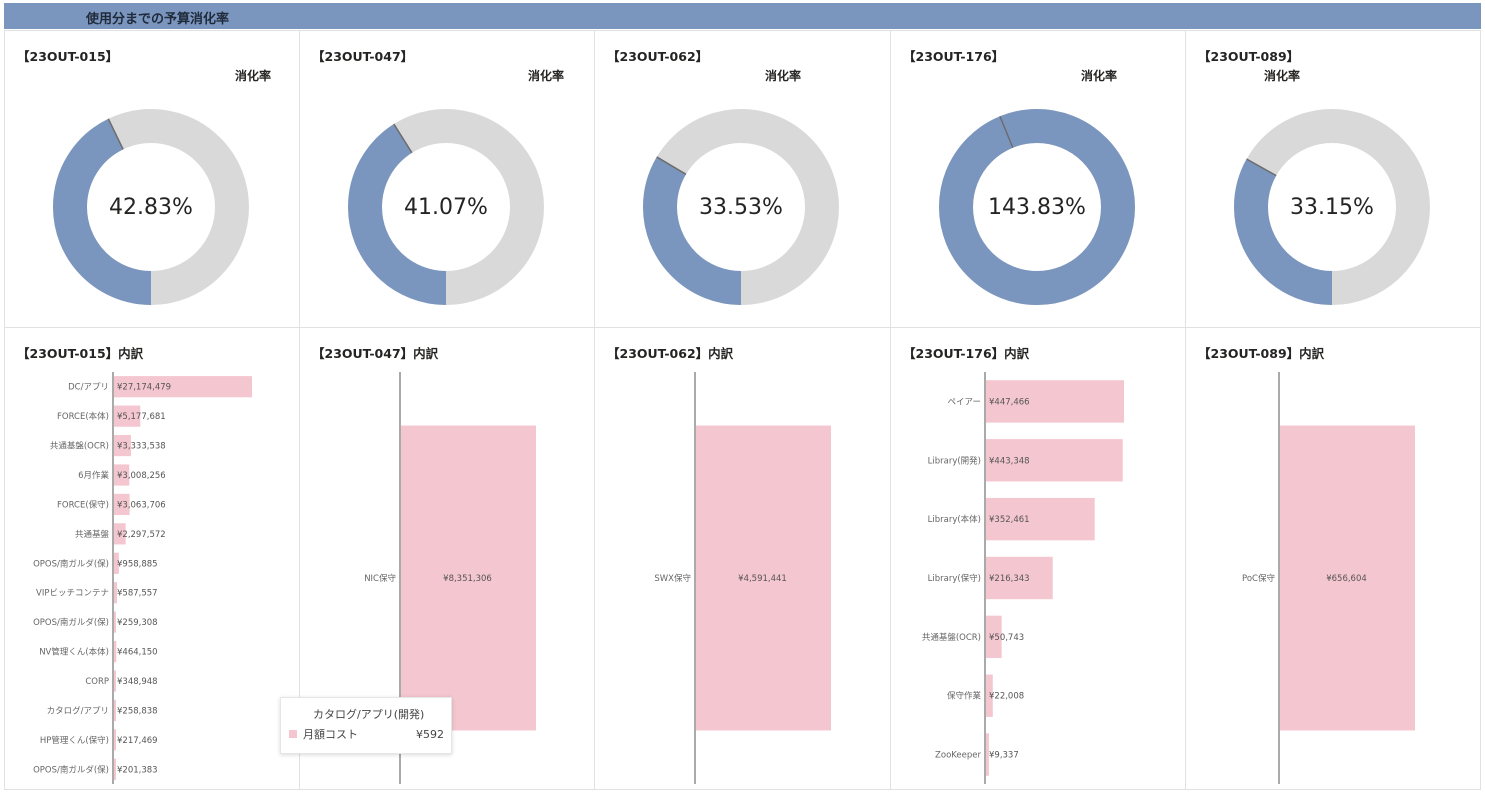  I want to click on breakdown-bar-chart: NIC保守 ¥8,351,306, so click(447, 577).